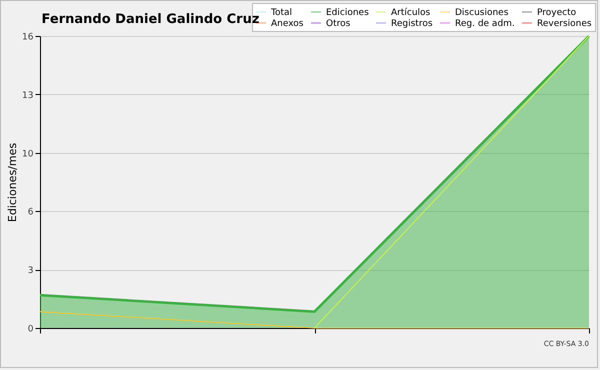  Describe the element at coordinates (348, 13) in the screenshot. I see `legend-label: Ediciones` at that location.